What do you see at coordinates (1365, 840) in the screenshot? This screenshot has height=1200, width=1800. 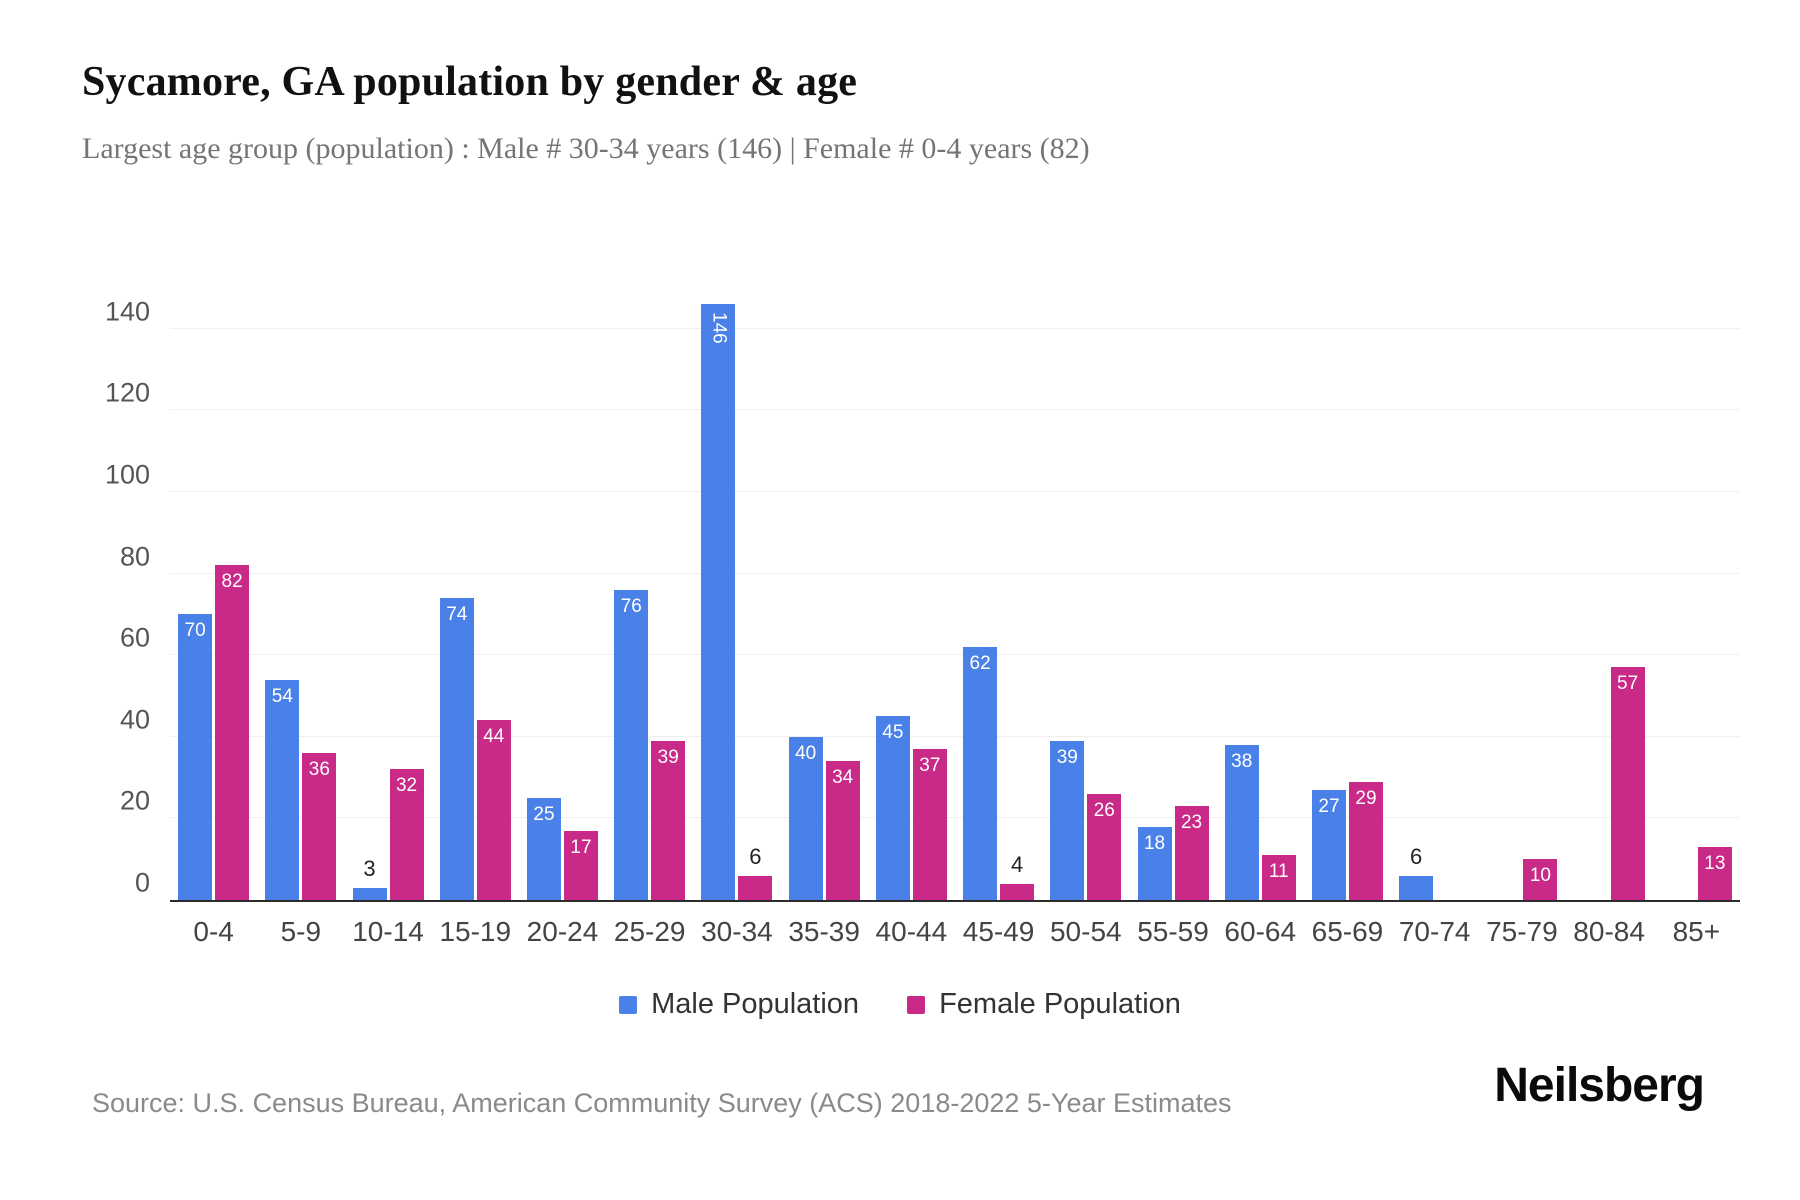 I see `bar-female: 29` at bounding box center [1365, 840].